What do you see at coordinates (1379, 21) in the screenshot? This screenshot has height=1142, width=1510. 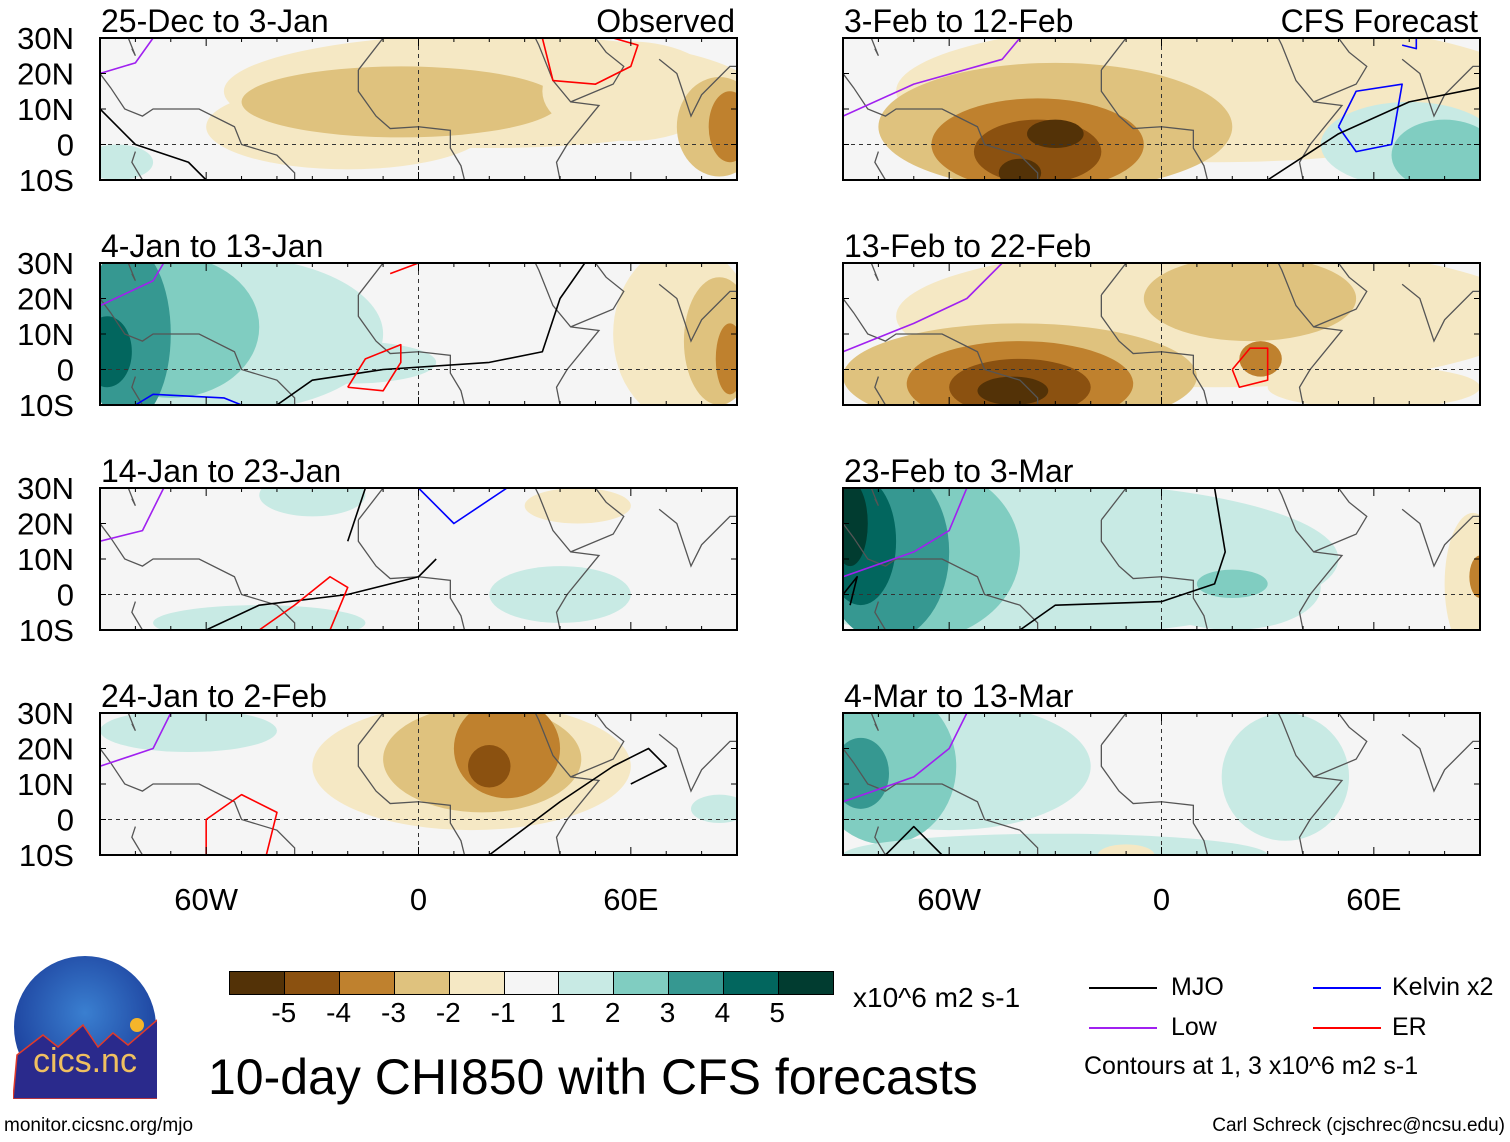 I see `forecast-label: CFS Forecast` at bounding box center [1379, 21].